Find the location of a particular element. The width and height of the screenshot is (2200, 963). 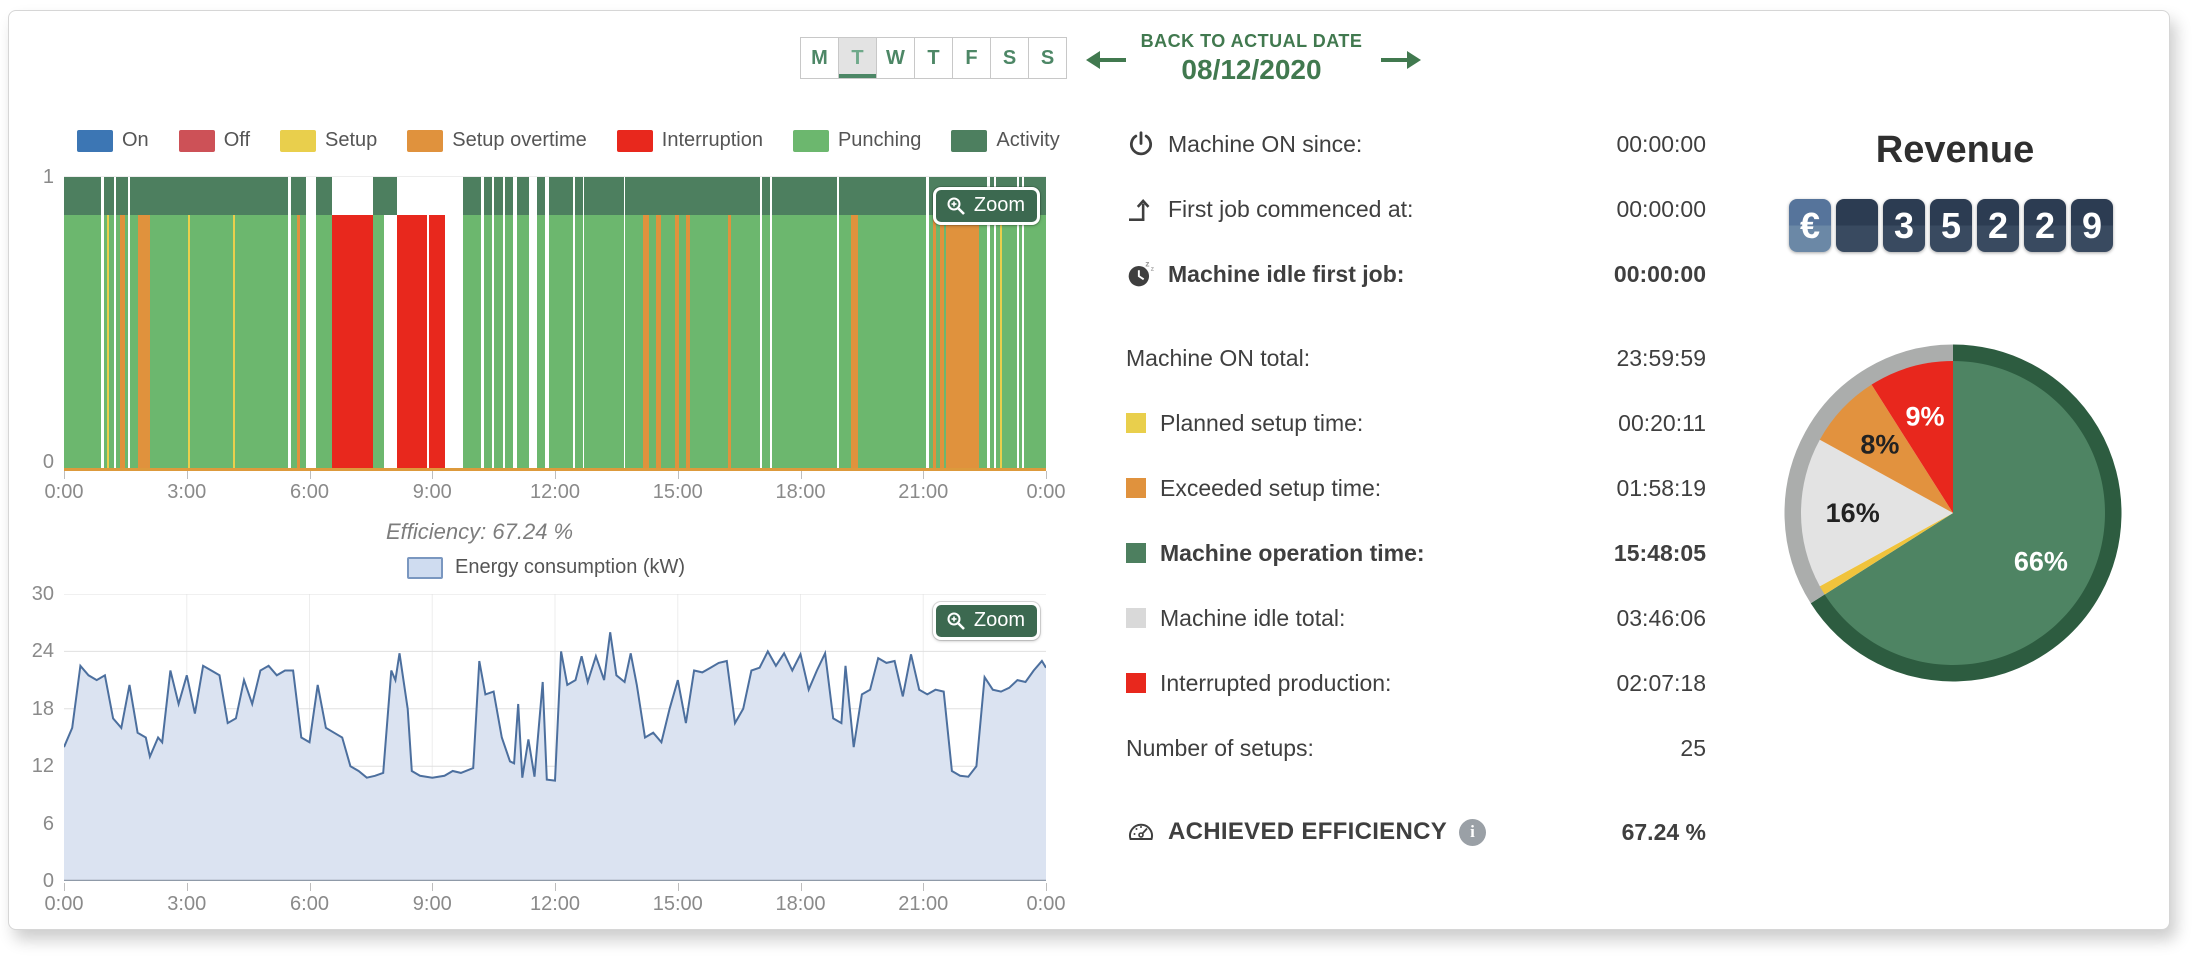

revenue-title: Revenue is located at coordinates (1955, 150).